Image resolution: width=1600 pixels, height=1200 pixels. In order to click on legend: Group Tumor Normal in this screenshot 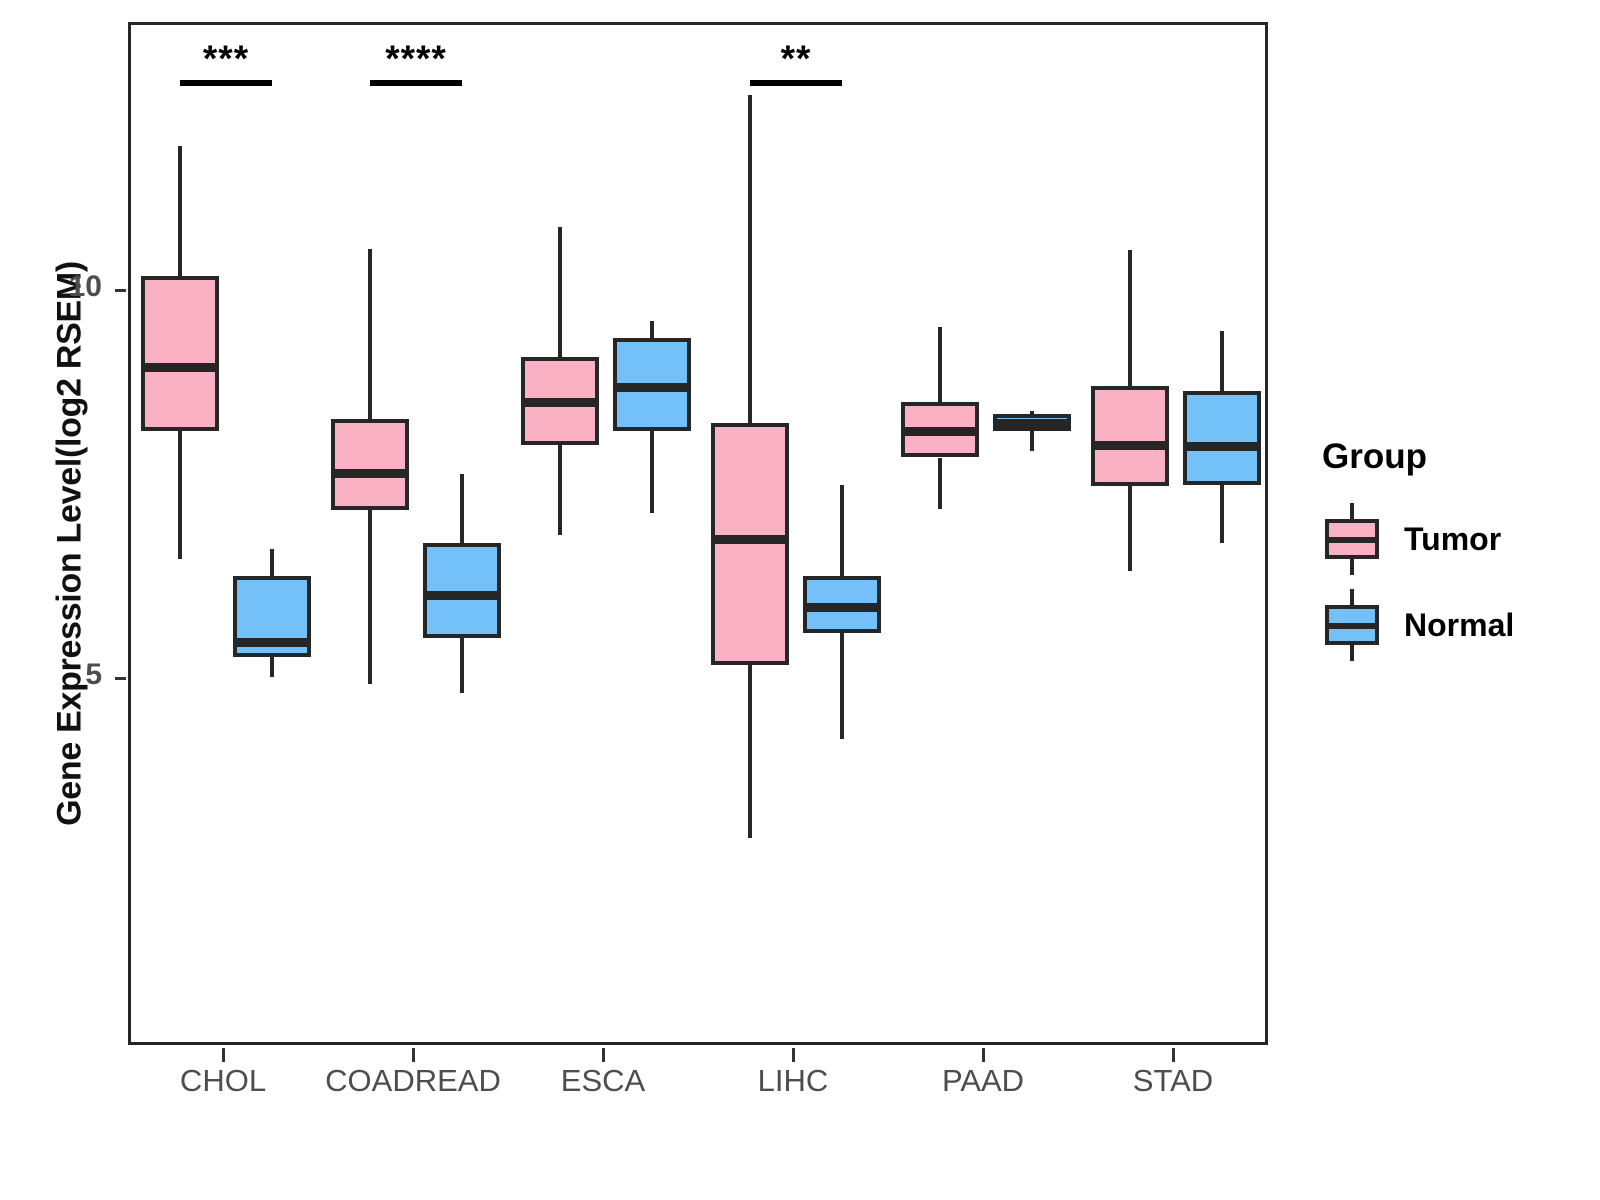, I will do `click(1457, 556)`.